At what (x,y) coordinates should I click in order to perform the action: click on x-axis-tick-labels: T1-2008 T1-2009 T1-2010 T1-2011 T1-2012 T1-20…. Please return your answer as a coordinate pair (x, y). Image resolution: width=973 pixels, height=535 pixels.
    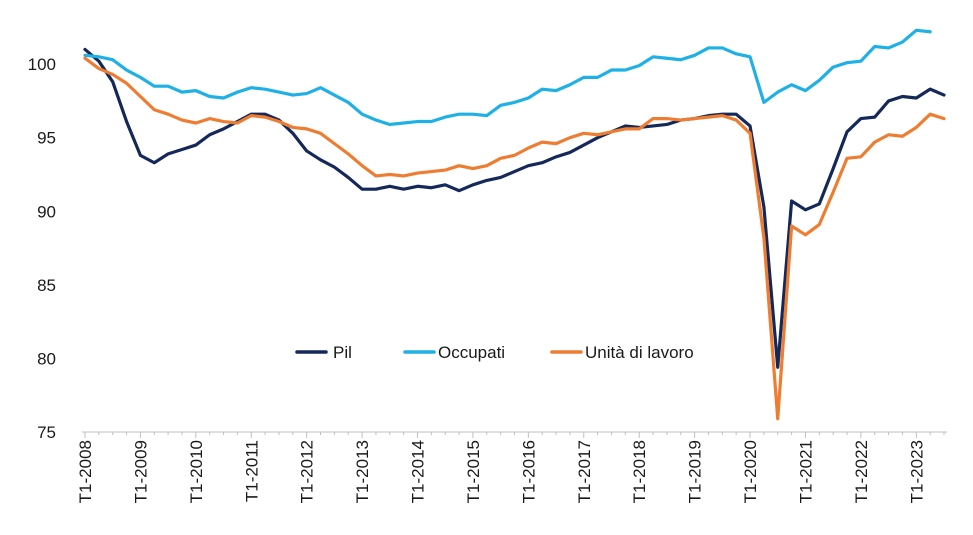
    Looking at the image, I should click on (501, 471).